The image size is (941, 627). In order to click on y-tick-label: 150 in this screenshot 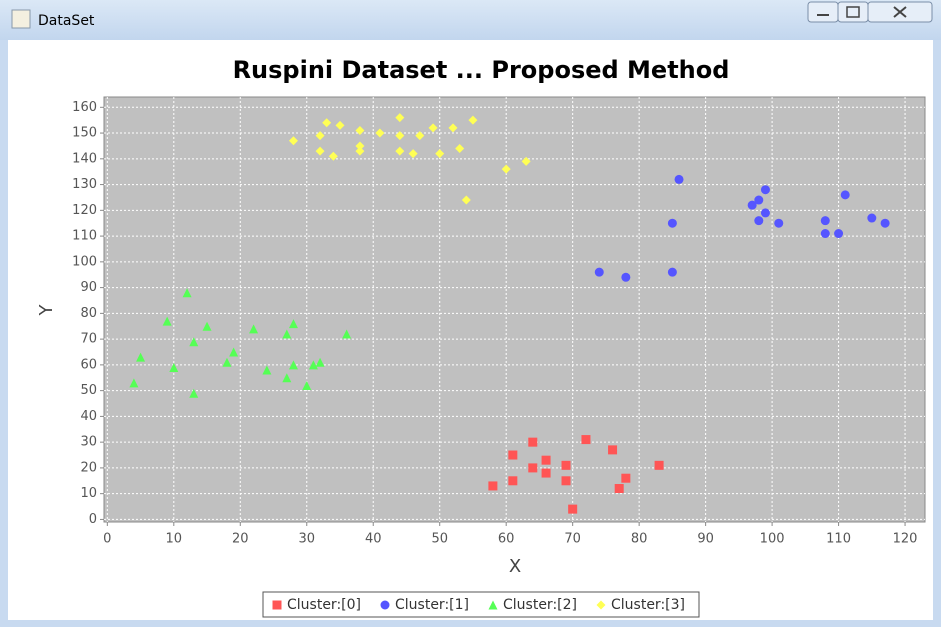, I will do `click(84, 133)`.